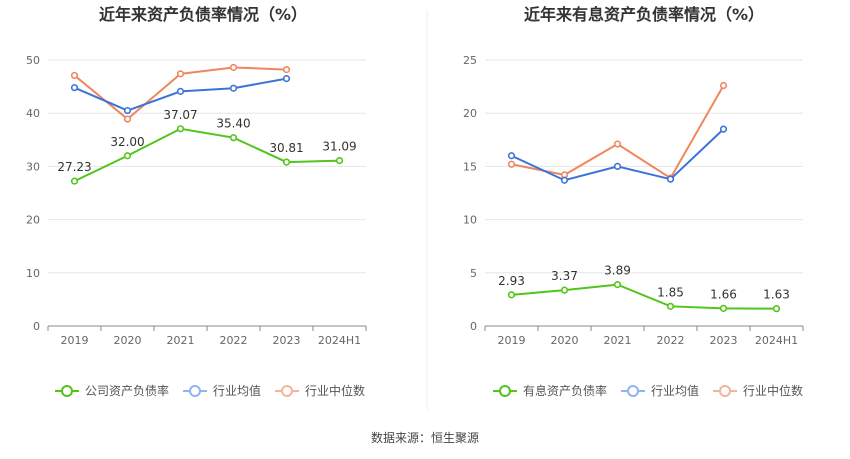  Describe the element at coordinates (644, 14) in the screenshot. I see `chart-title: 近年来有息资产负债率情况（%）` at that location.